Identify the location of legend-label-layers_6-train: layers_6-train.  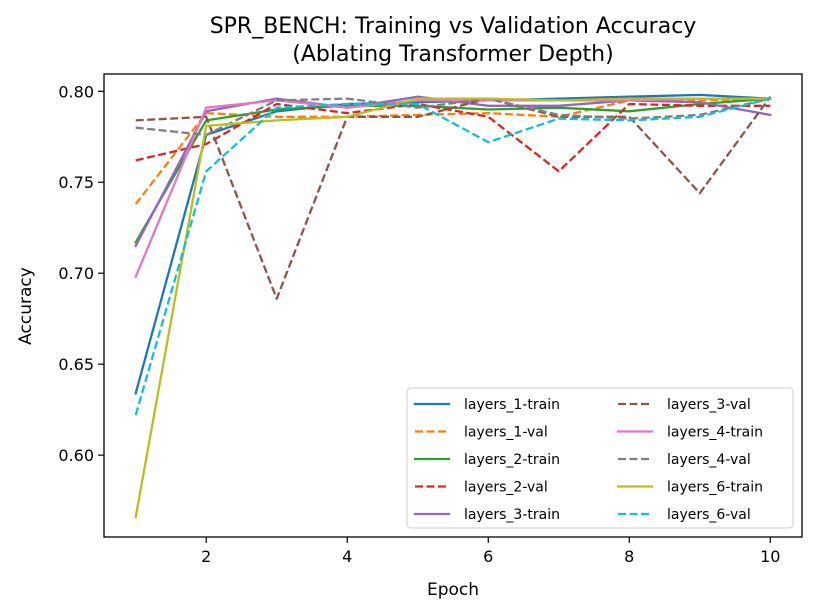
(715, 488).